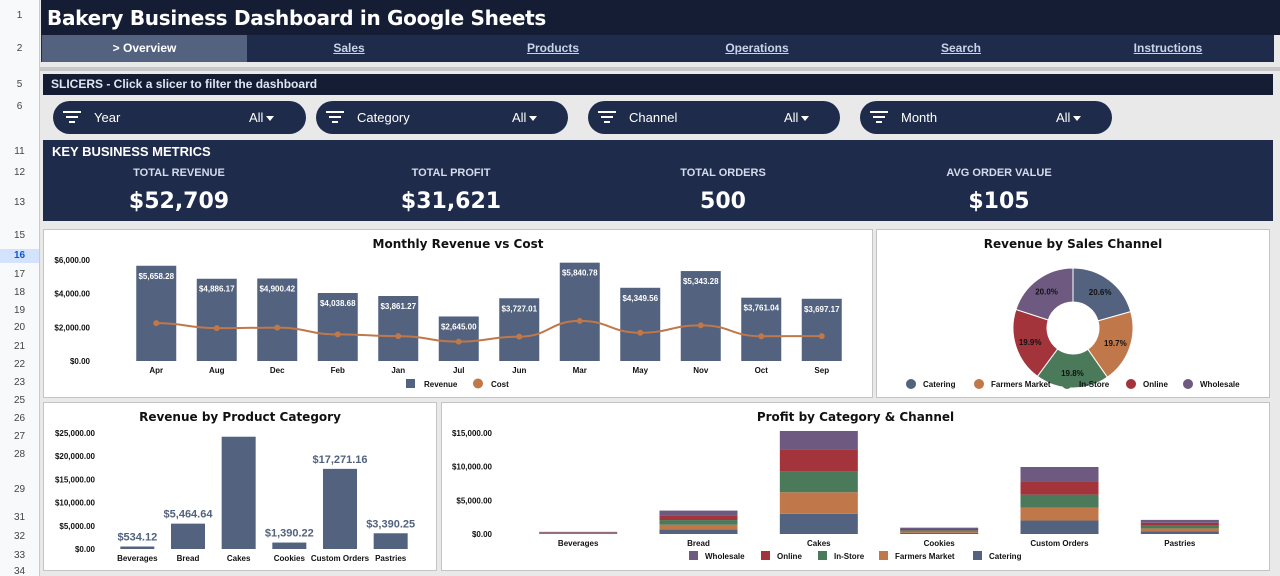 The height and width of the screenshot is (576, 1280). What do you see at coordinates (156, 276) in the screenshot?
I see `bar-data-label: $5,658.28` at bounding box center [156, 276].